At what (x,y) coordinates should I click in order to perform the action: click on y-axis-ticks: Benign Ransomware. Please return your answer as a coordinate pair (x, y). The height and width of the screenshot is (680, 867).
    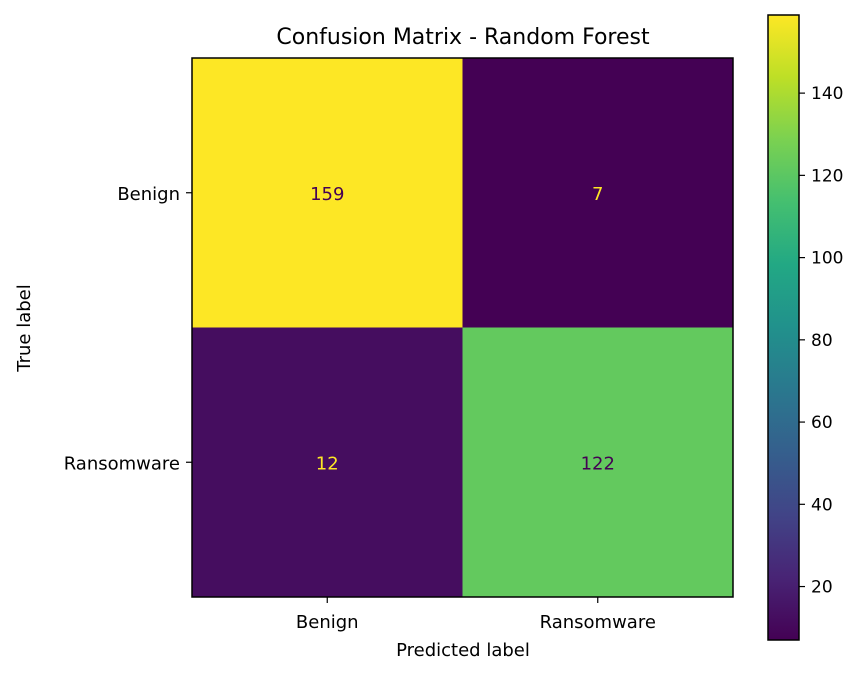
    Looking at the image, I should click on (128, 329).